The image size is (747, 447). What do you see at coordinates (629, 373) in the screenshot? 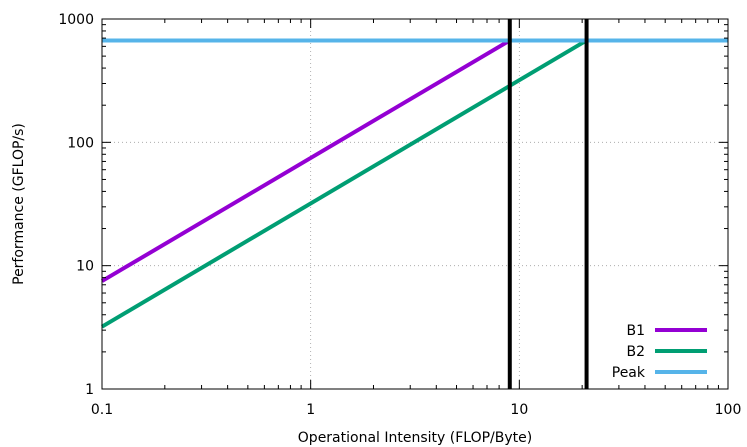
I see `legend-label-peak: Peak` at bounding box center [629, 373].